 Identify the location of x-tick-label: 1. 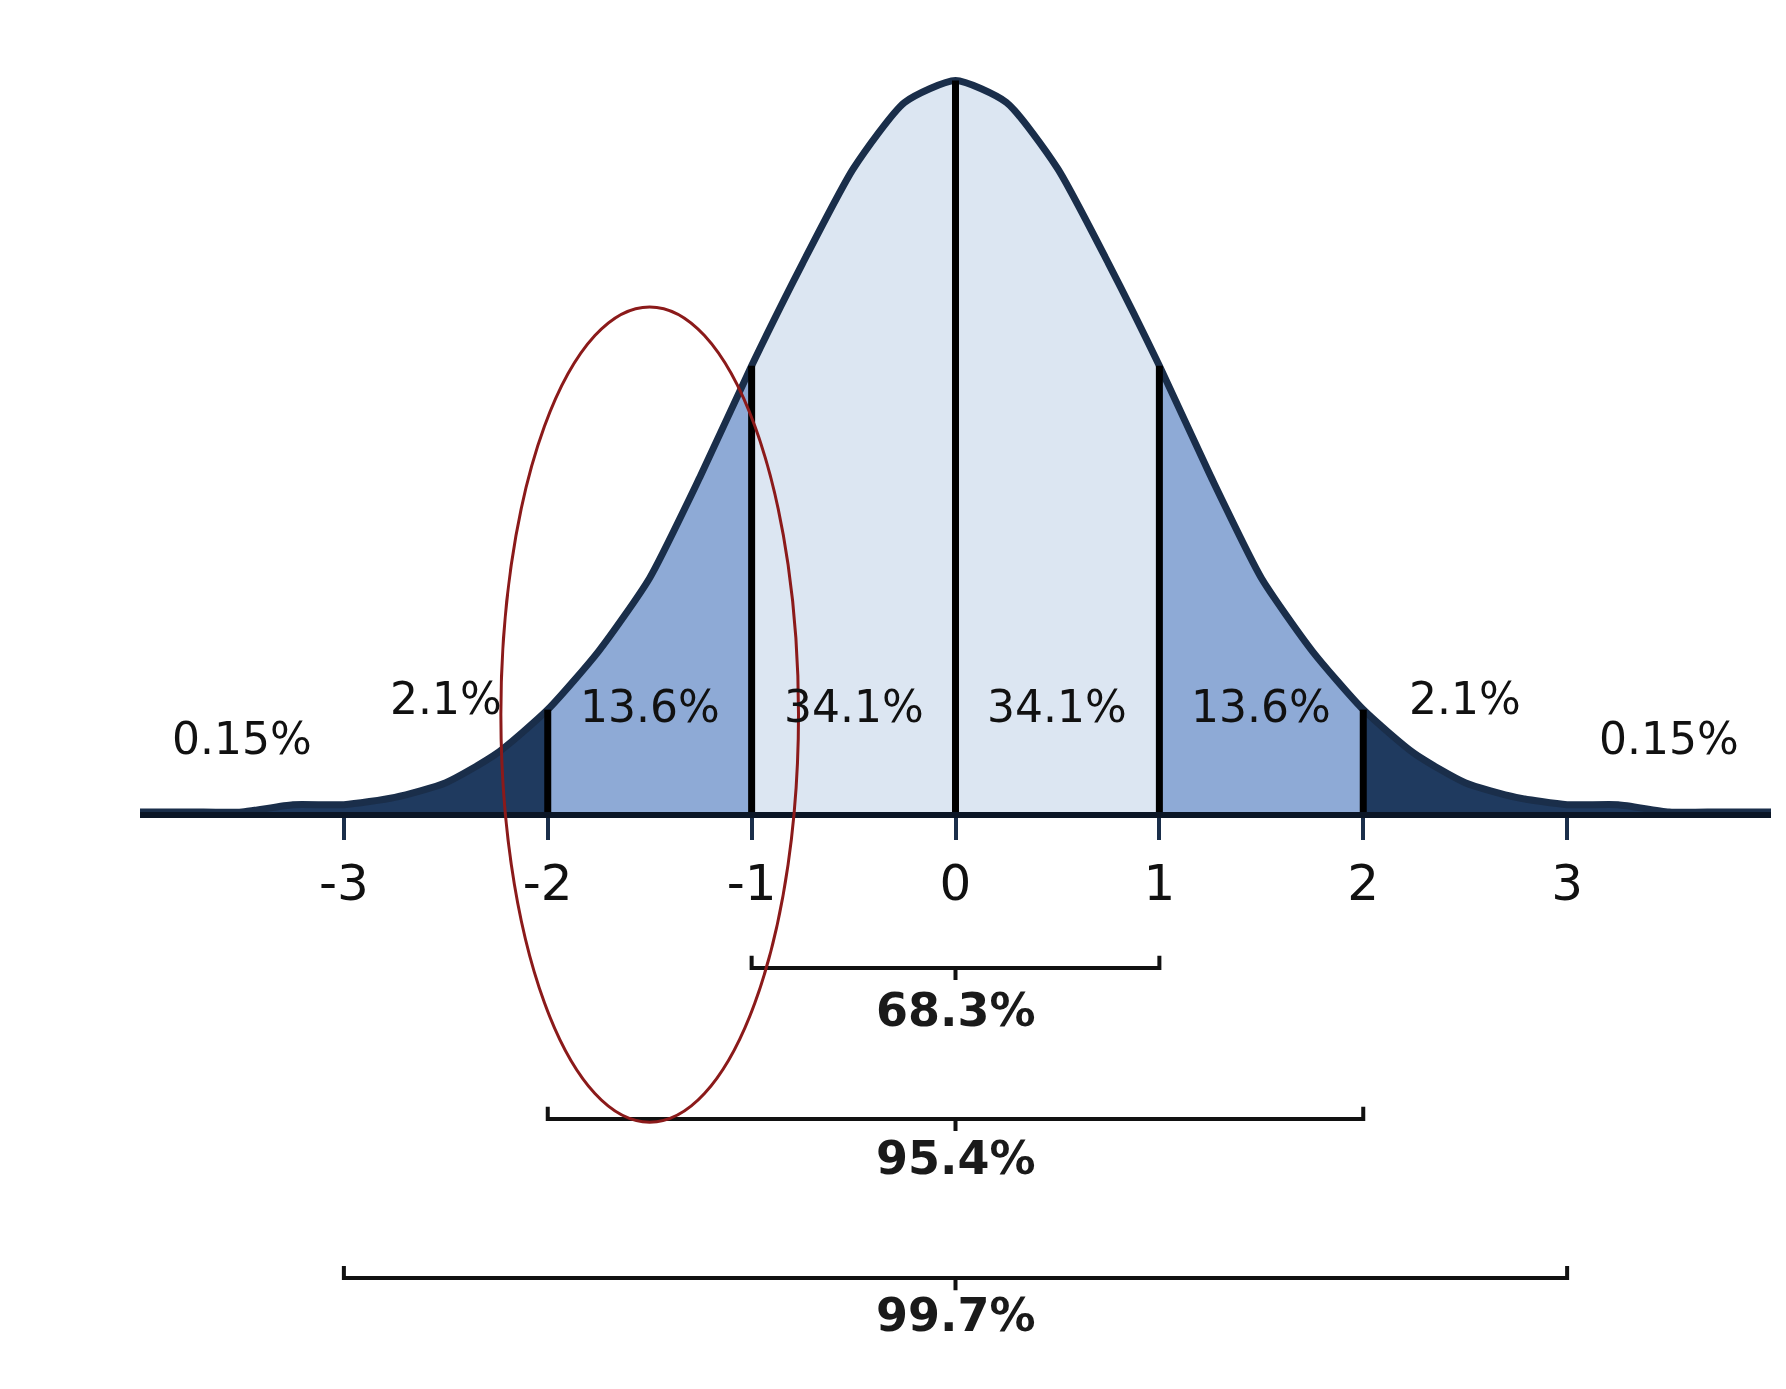
(1159, 883).